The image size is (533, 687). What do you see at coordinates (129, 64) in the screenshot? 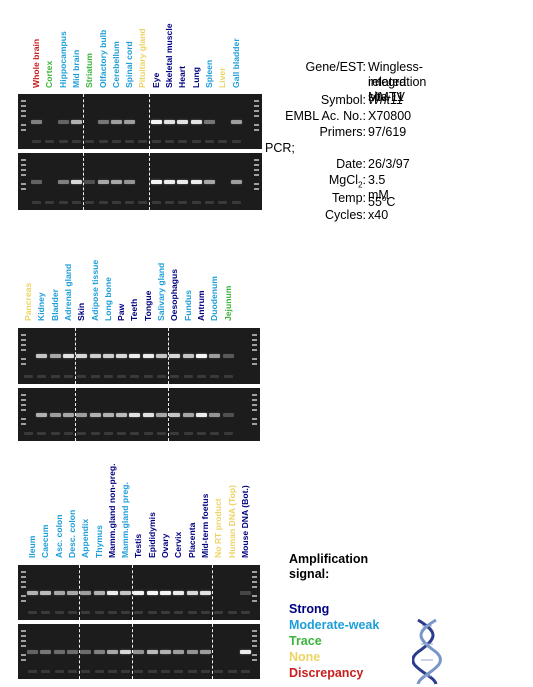
I see `lane-label-spinal-cord: Spinal cord` at bounding box center [129, 64].